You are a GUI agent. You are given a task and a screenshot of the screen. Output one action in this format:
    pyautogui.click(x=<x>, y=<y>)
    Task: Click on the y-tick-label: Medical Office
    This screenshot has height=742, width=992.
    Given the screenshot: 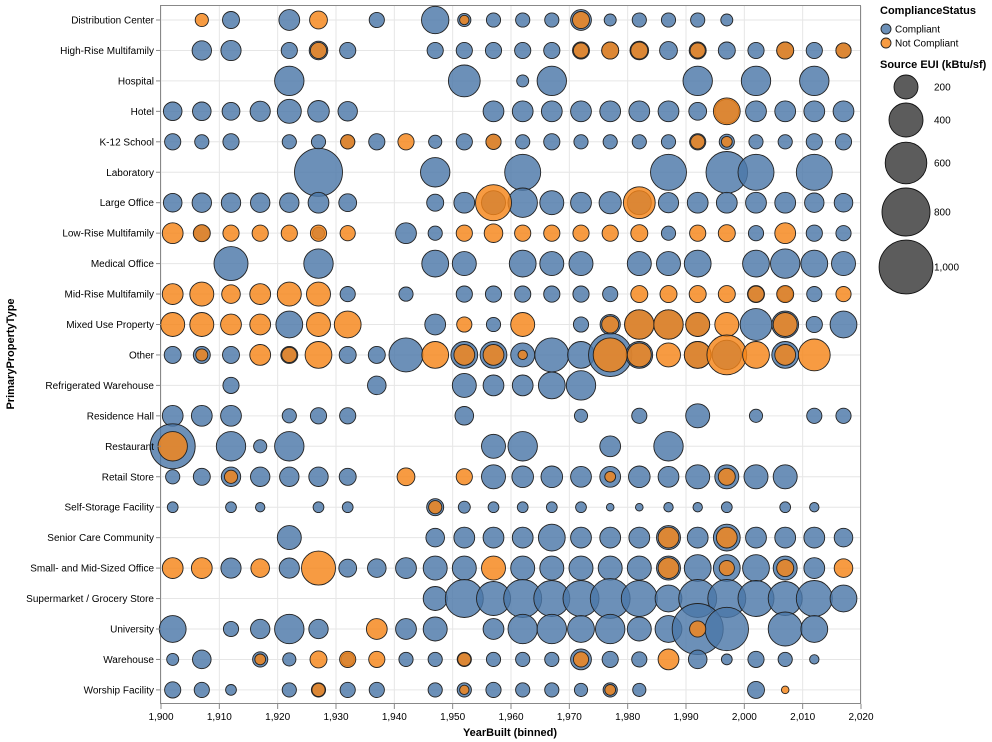 What is the action you would take?
    pyautogui.click(x=123, y=264)
    